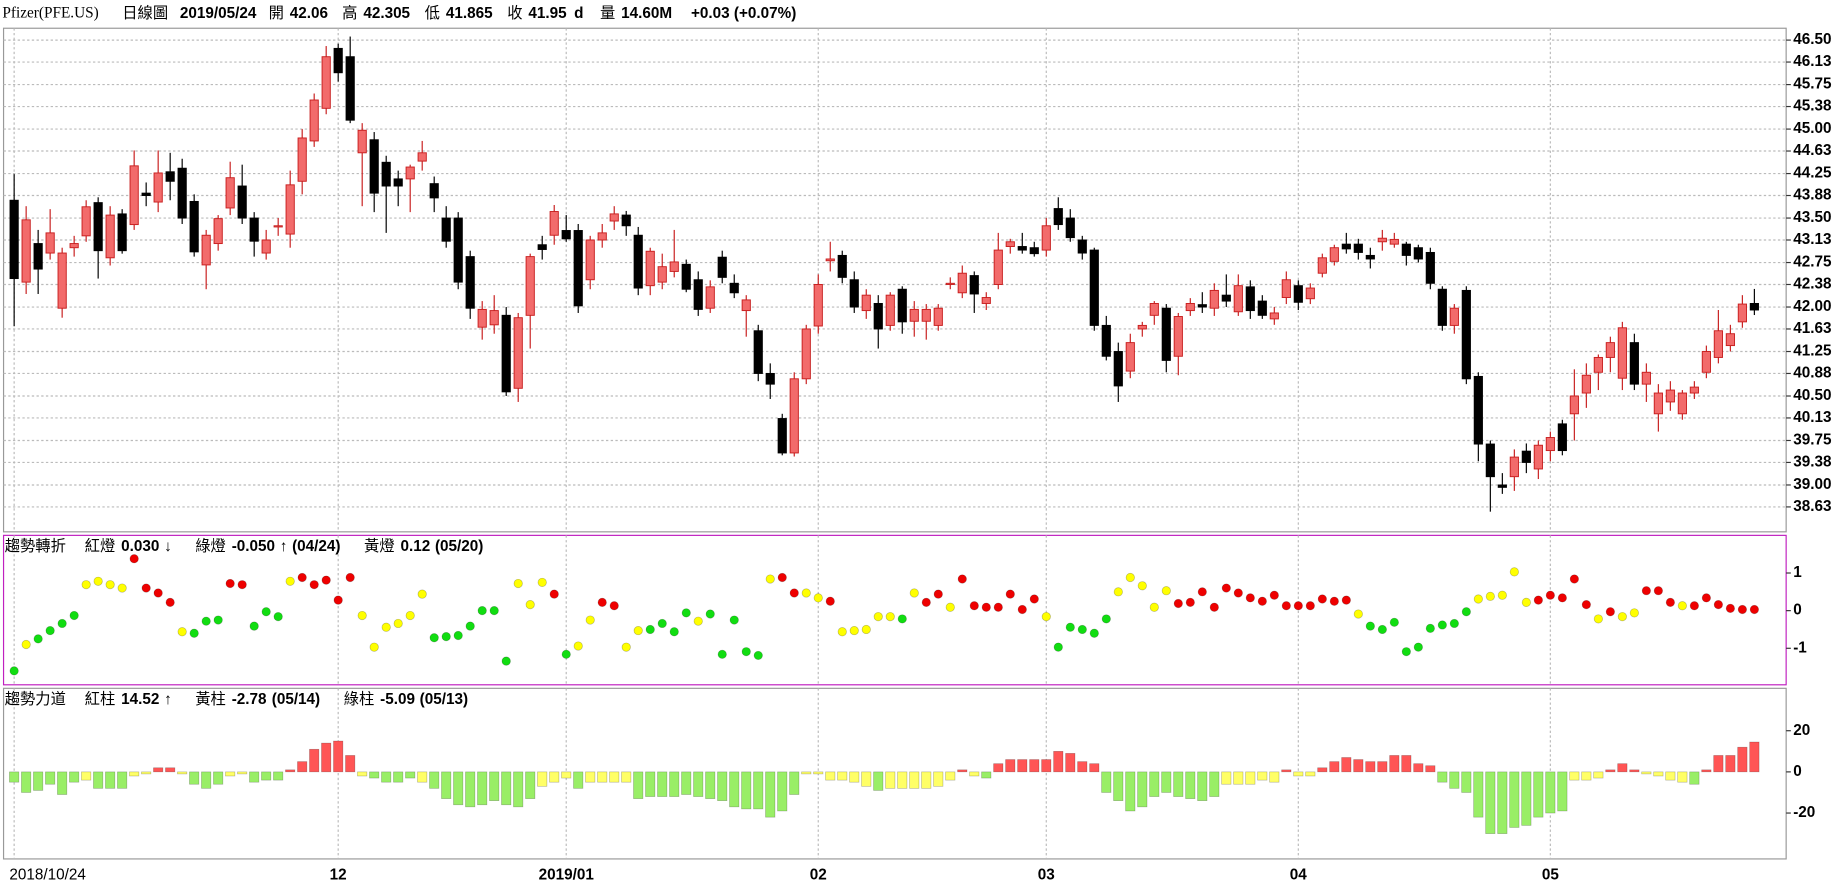 The image size is (1845, 886). I want to click on legend-date: (04/24), so click(316, 546).